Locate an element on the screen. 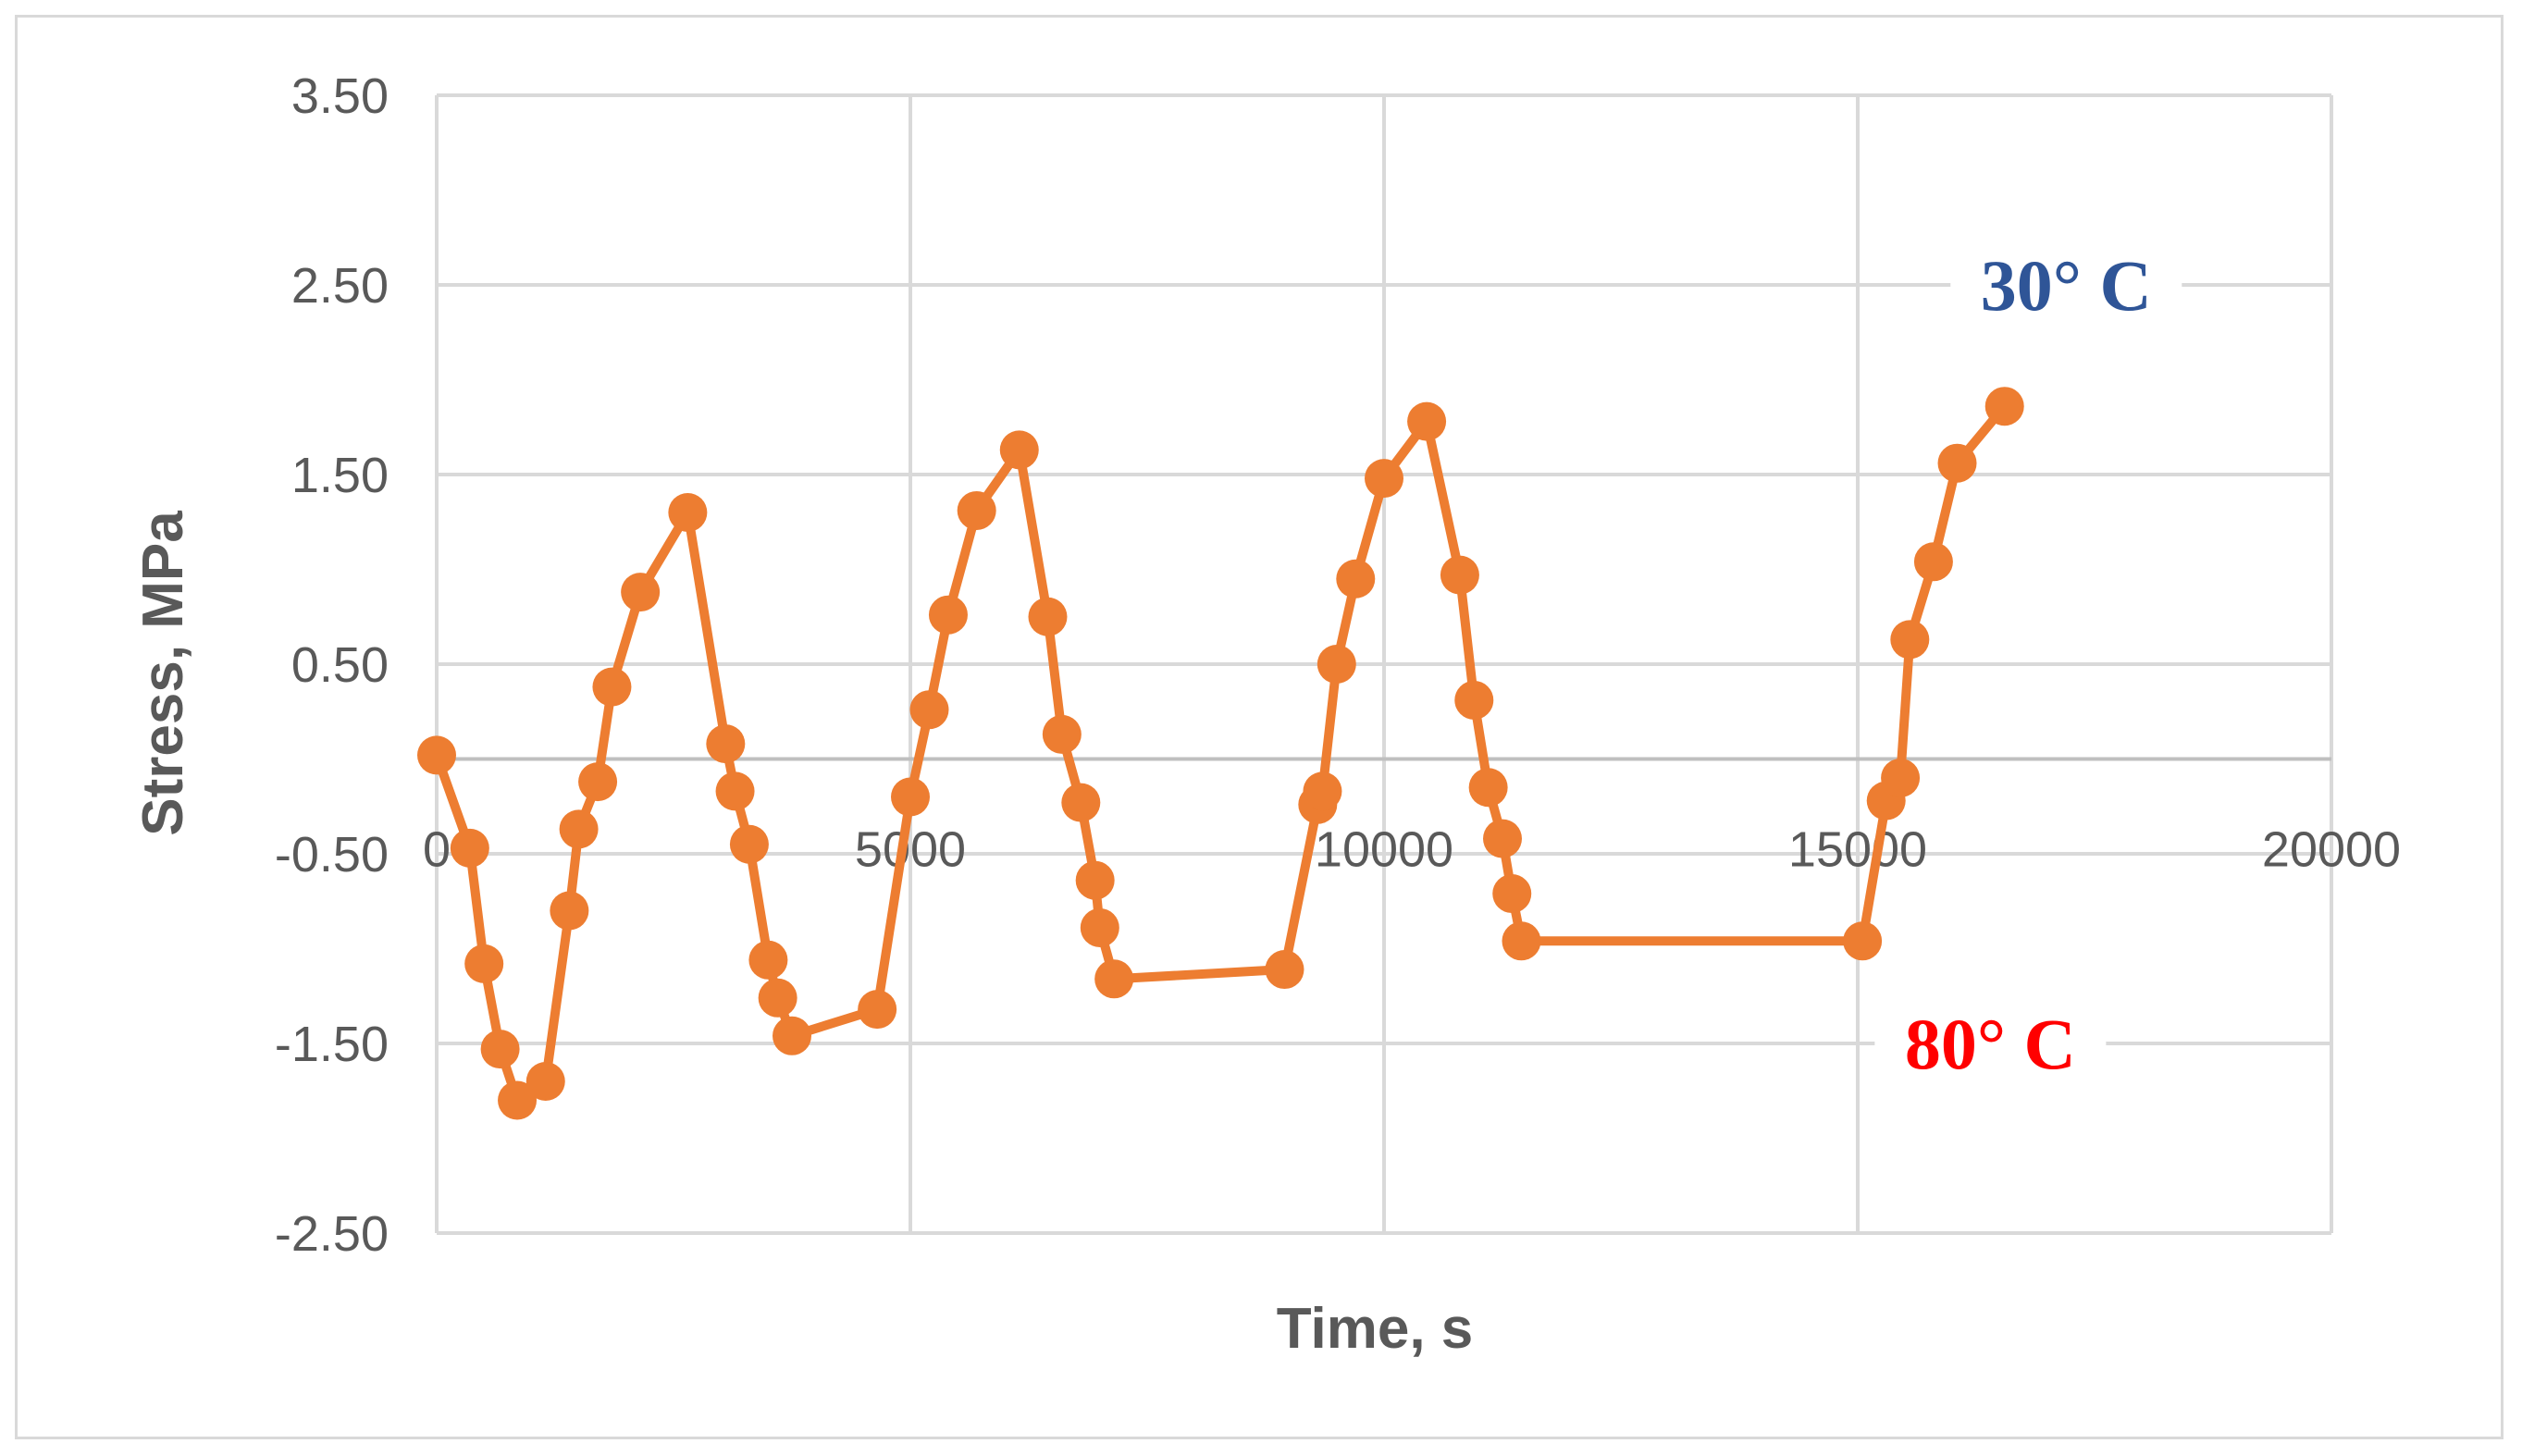  y-tick-label: 2.50 is located at coordinates (340, 286).